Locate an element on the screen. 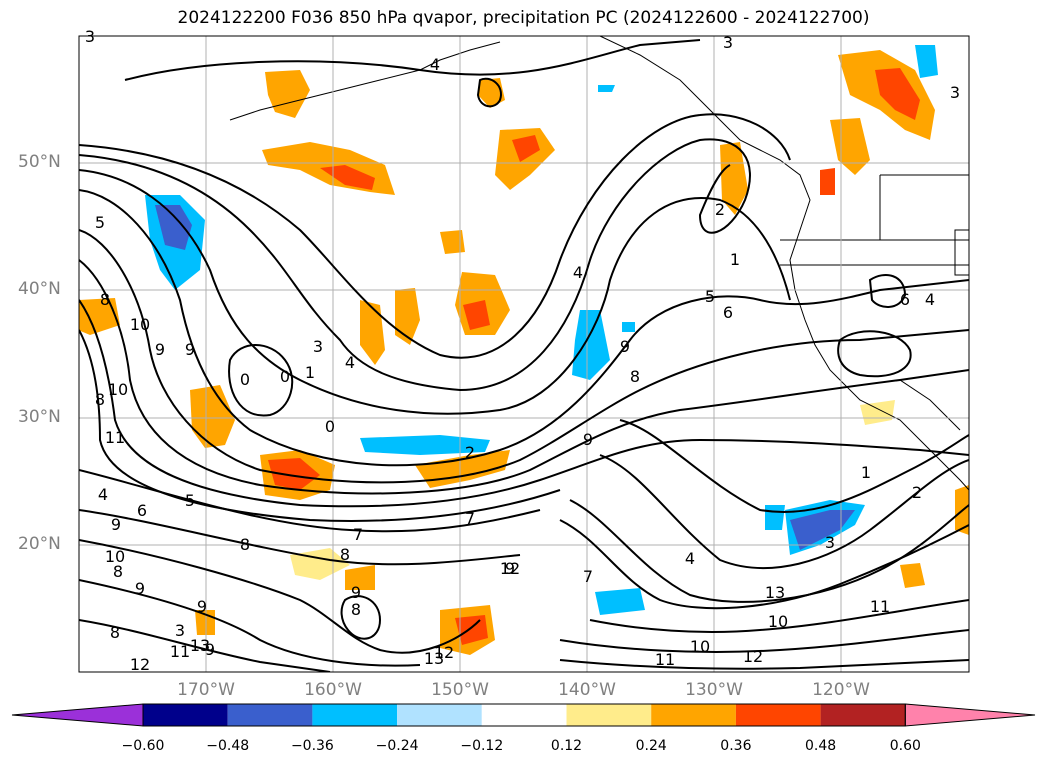 This screenshot has height=765, width=1047. colorbar-outline is located at coordinates (524, 715).